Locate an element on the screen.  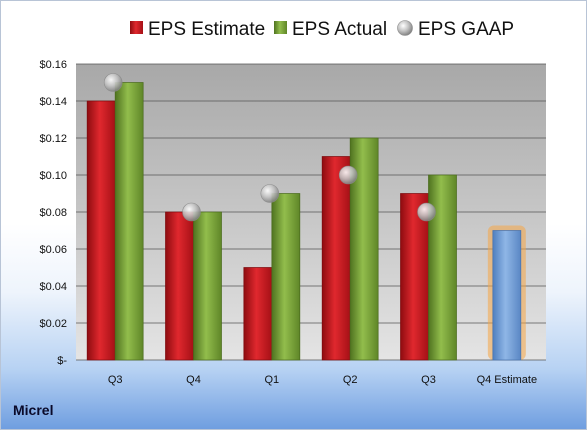
legend: EPS Estimate EPS Actual EPS GAAP is located at coordinates (322, 29).